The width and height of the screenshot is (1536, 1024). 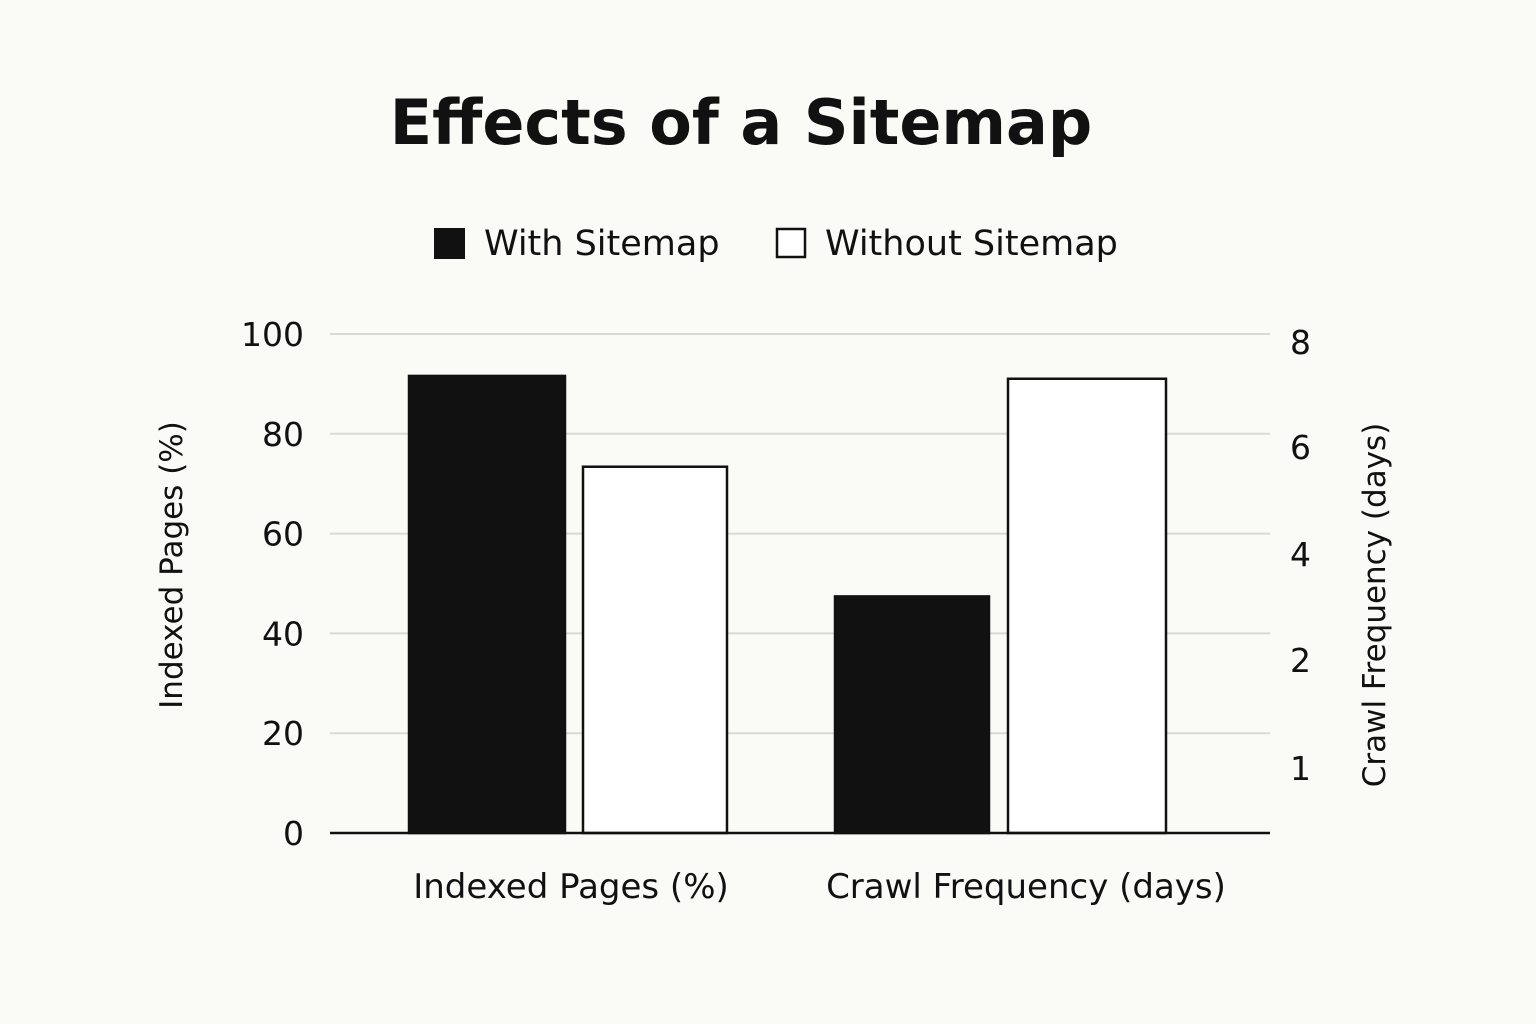 What do you see at coordinates (741, 122) in the screenshot?
I see `chart-title: Effects of a Sitemap` at bounding box center [741, 122].